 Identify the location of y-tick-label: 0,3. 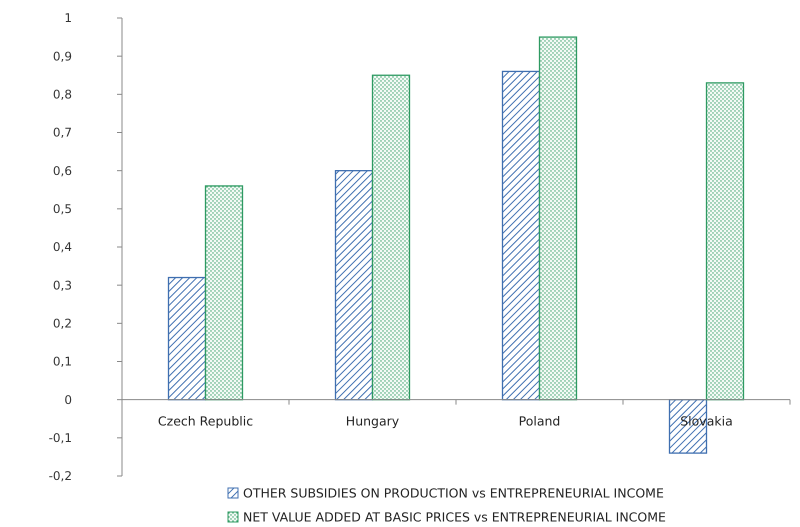
(62, 285).